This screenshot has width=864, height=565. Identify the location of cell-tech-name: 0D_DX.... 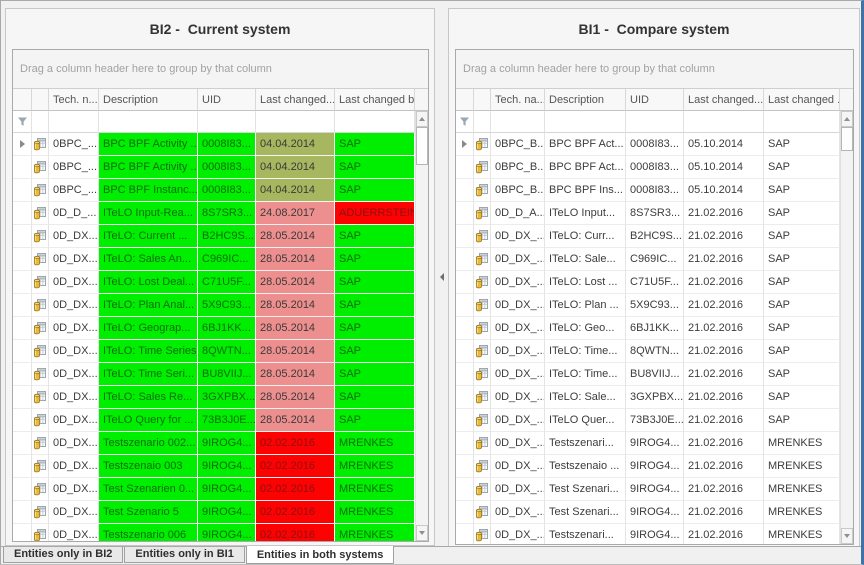
(74, 443).